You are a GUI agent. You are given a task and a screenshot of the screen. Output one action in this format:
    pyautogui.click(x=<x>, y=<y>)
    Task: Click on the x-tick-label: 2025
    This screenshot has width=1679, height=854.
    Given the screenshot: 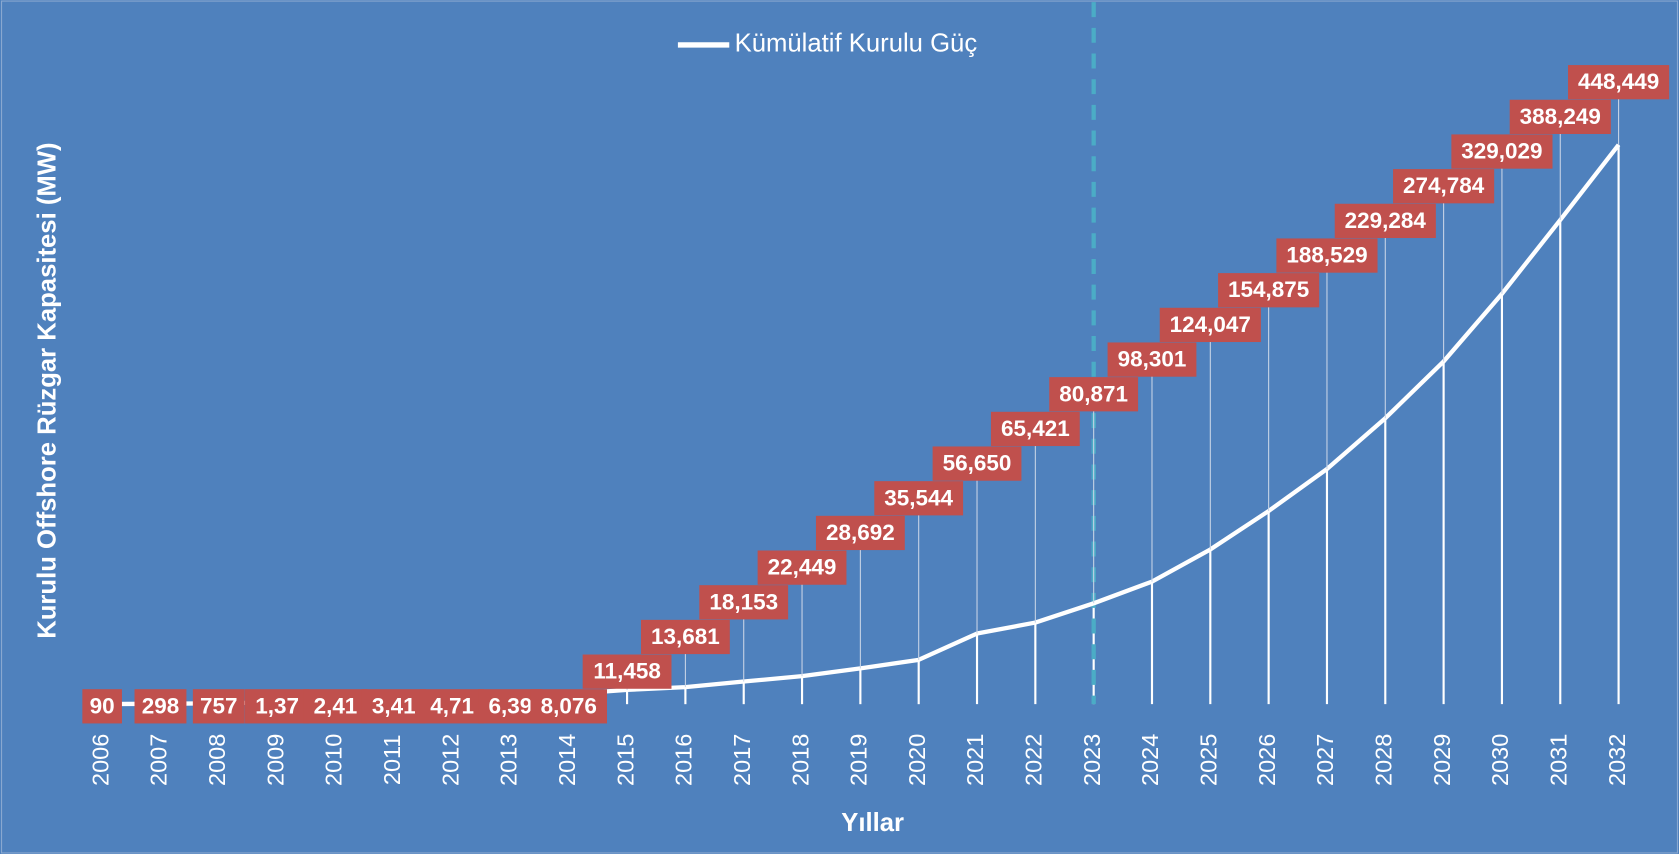 What is the action you would take?
    pyautogui.click(x=1209, y=760)
    